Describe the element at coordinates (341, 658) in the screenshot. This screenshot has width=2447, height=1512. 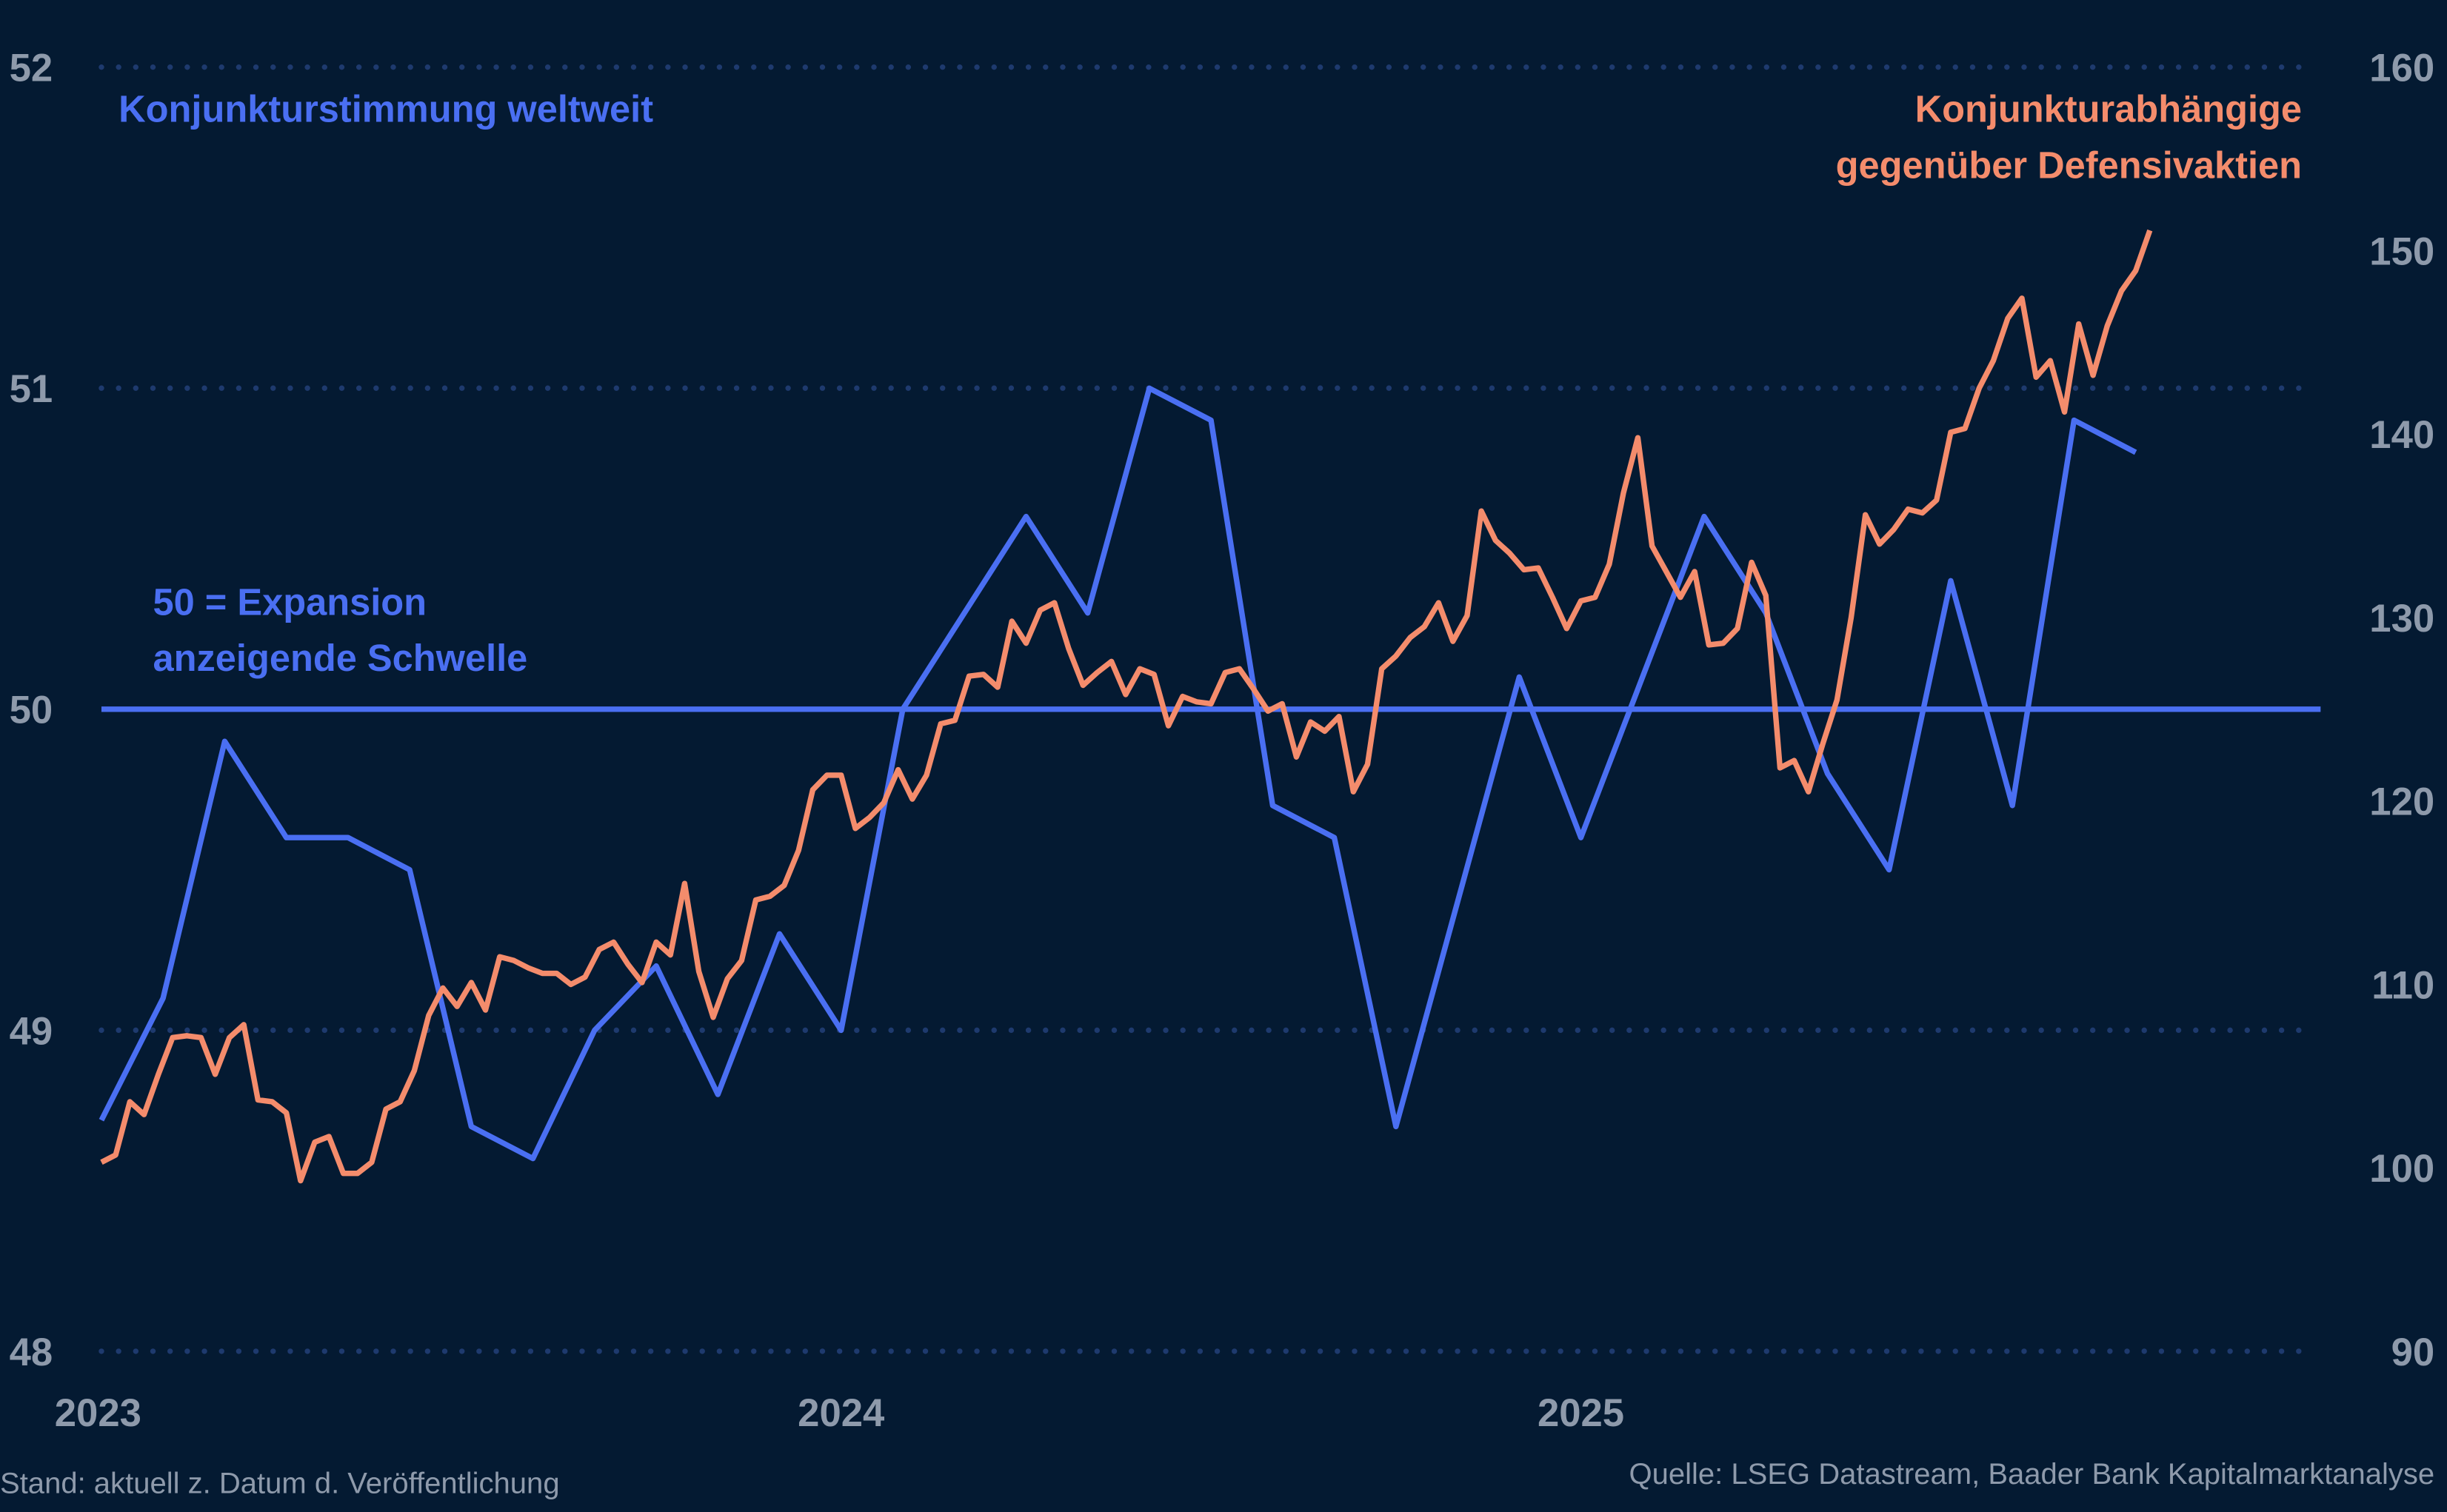
I see `threshold-label-line2: anzeigende Schwelle` at that location.